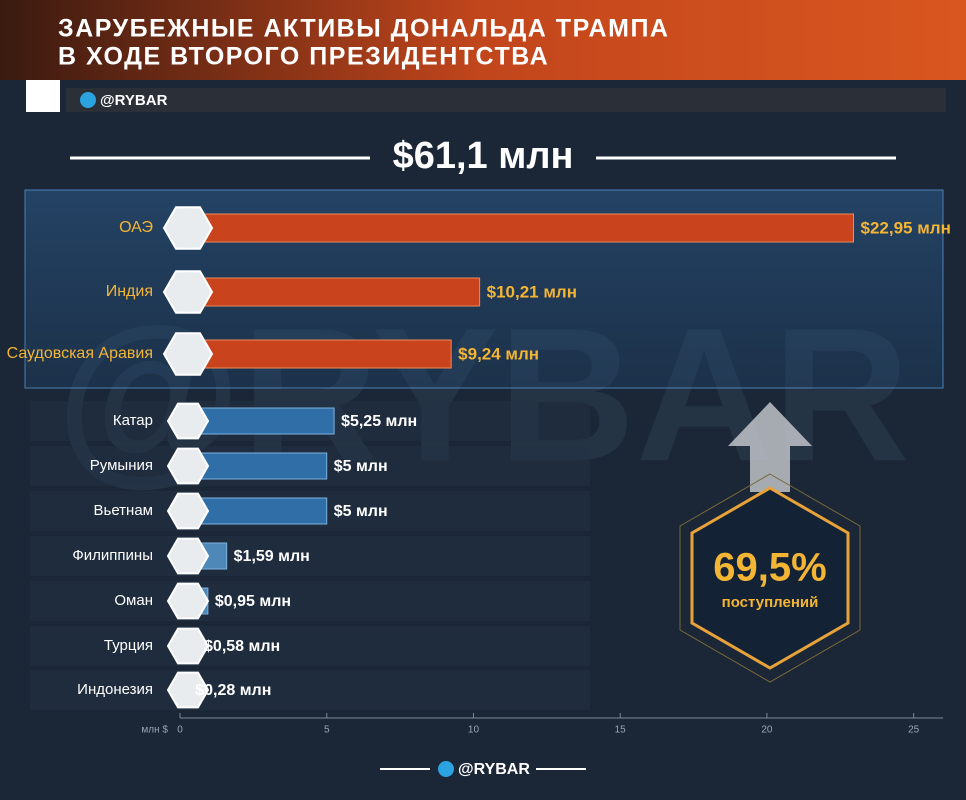 The image size is (966, 800). What do you see at coordinates (136, 227) in the screenshot?
I see `category-label: ОАЭ` at bounding box center [136, 227].